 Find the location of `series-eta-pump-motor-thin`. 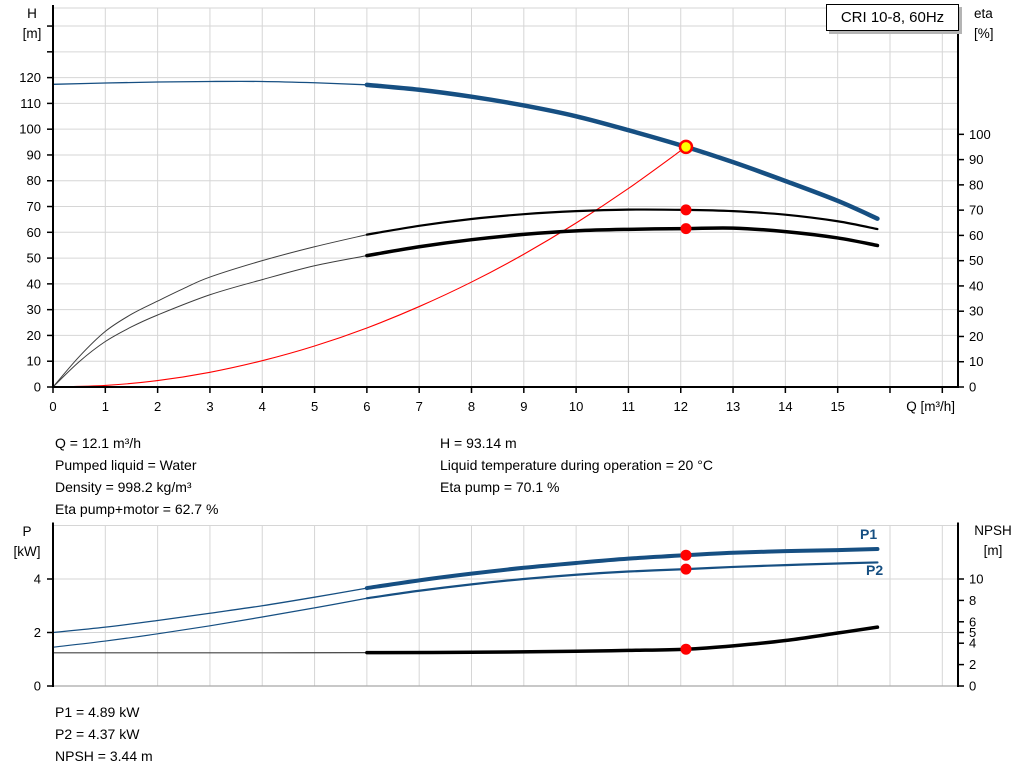

series-eta-pump-motor-thin is located at coordinates (210, 321).